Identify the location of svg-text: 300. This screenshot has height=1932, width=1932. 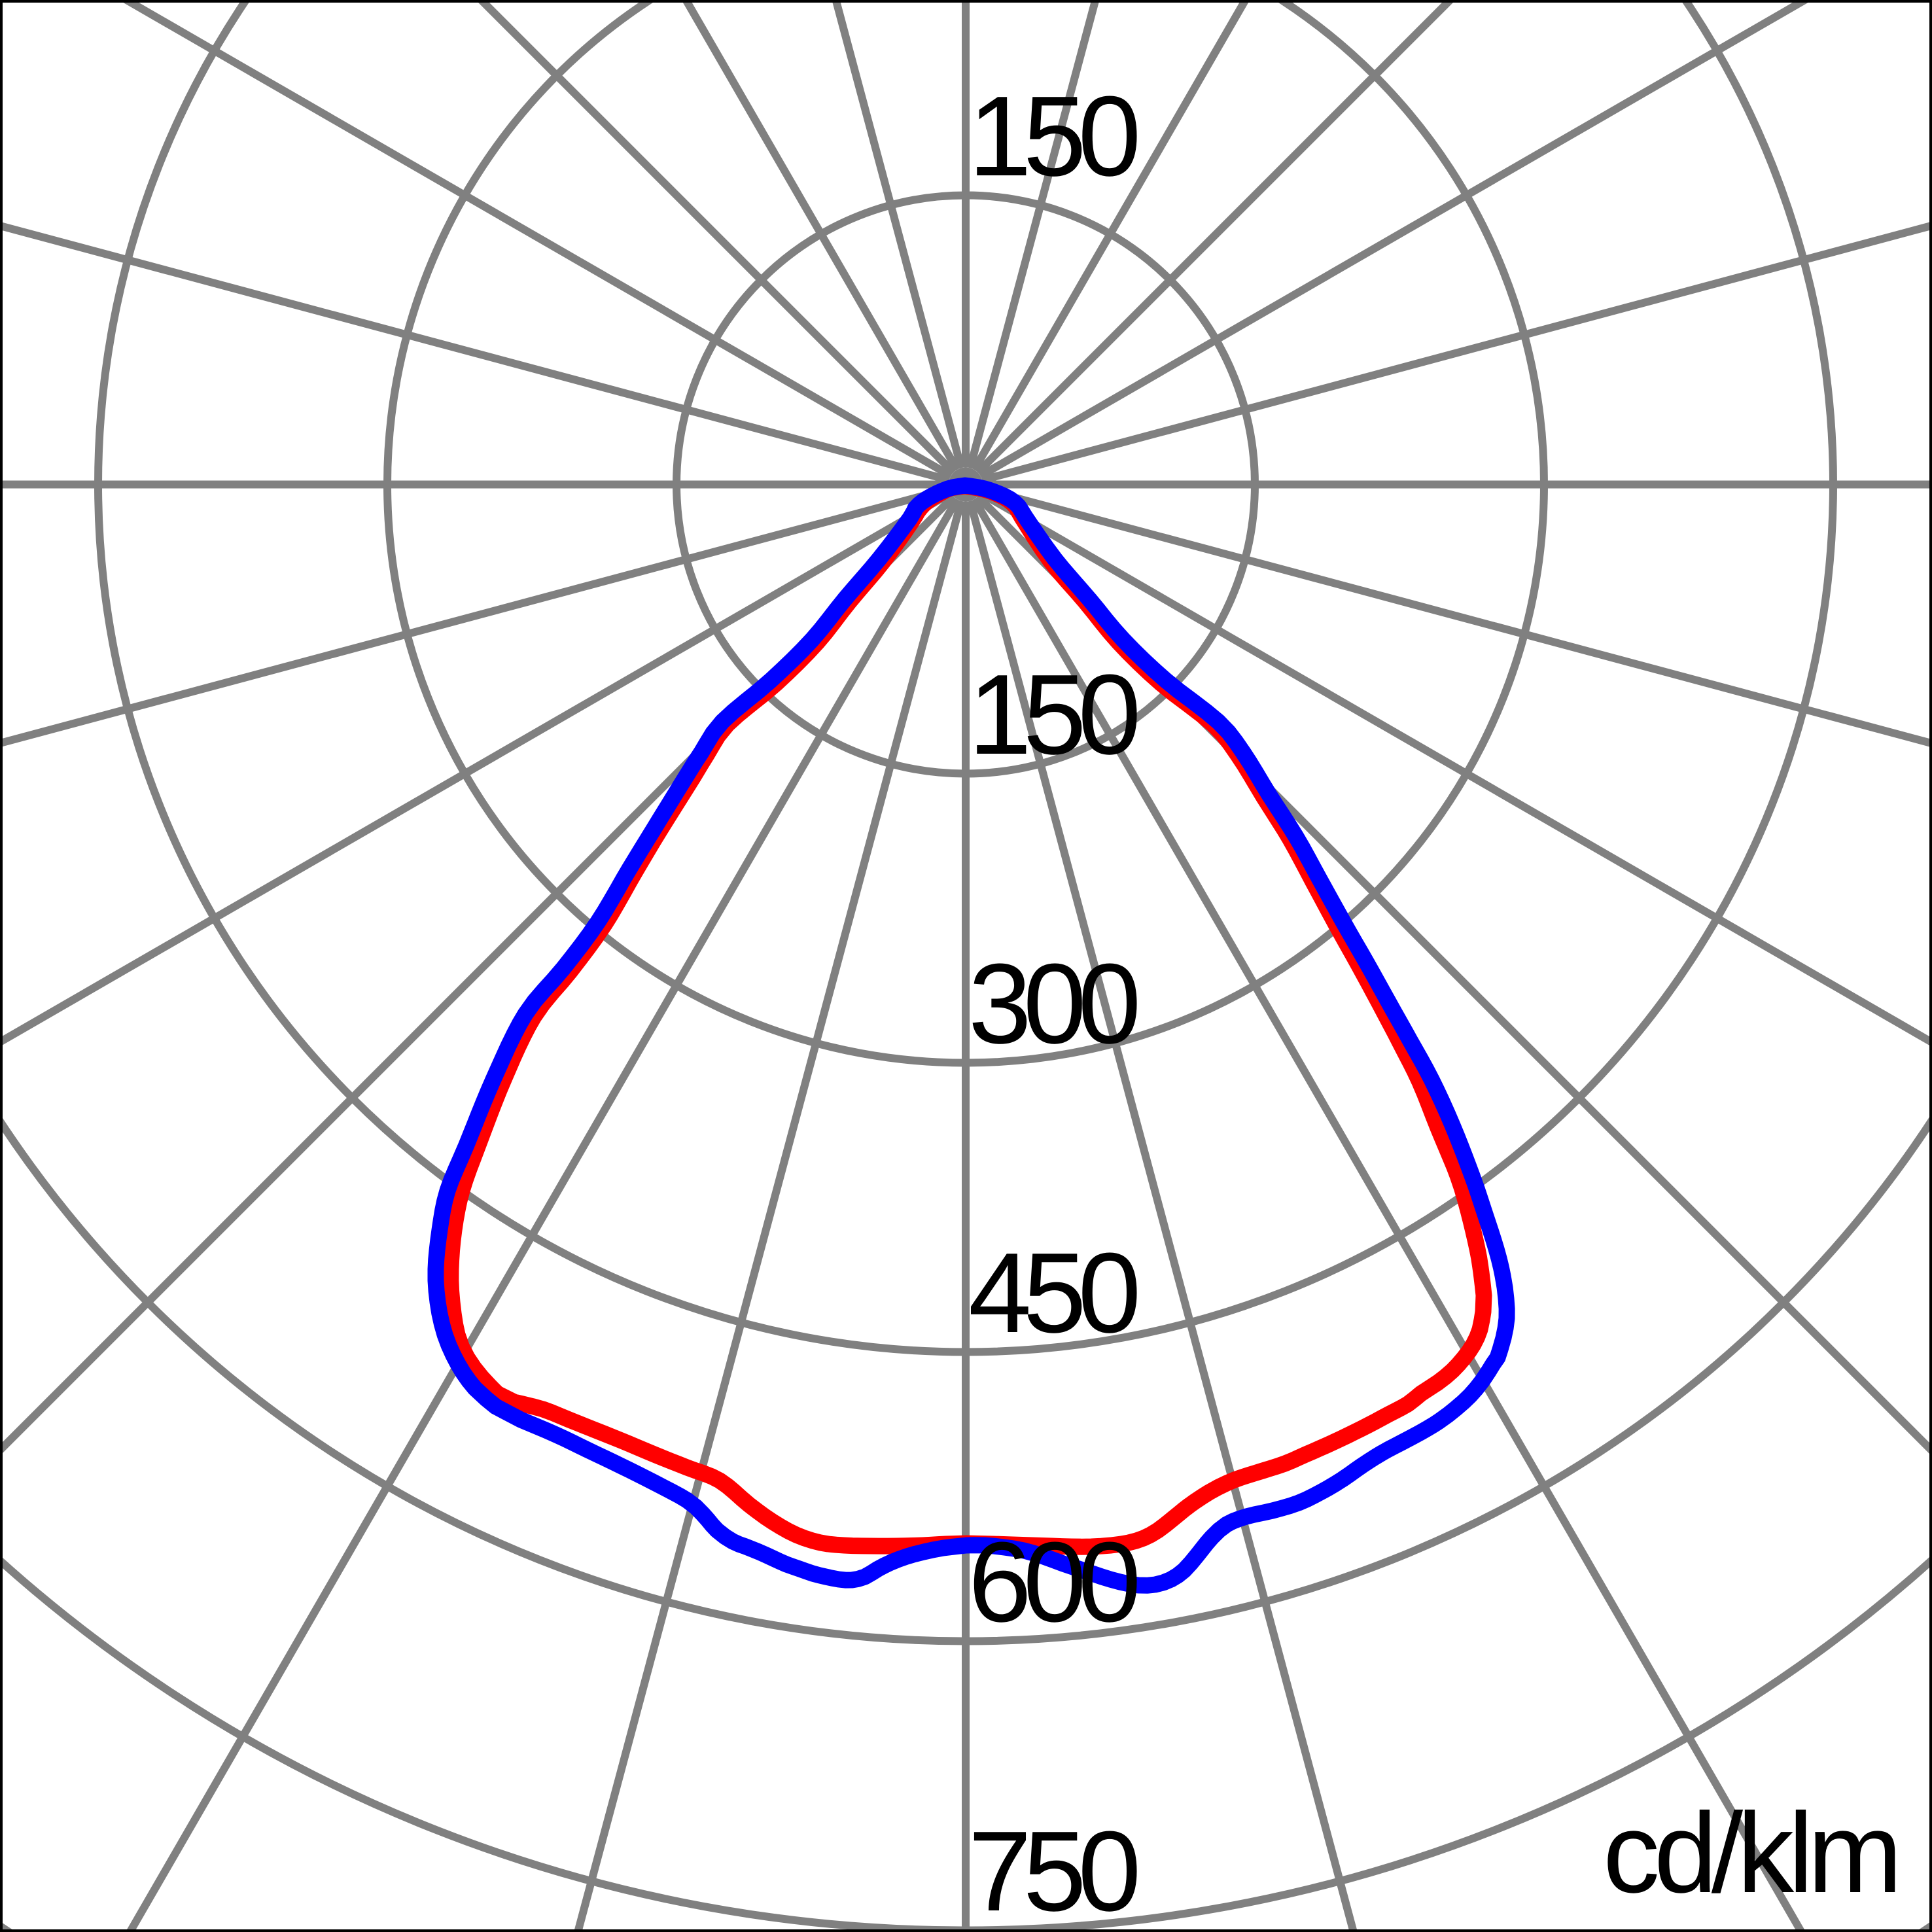
(1052, 1003).